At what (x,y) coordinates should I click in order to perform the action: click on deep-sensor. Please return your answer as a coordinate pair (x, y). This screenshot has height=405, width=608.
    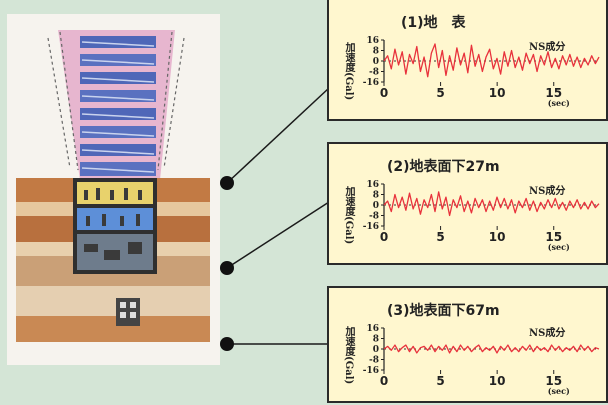
    Looking at the image, I should click on (128, 312).